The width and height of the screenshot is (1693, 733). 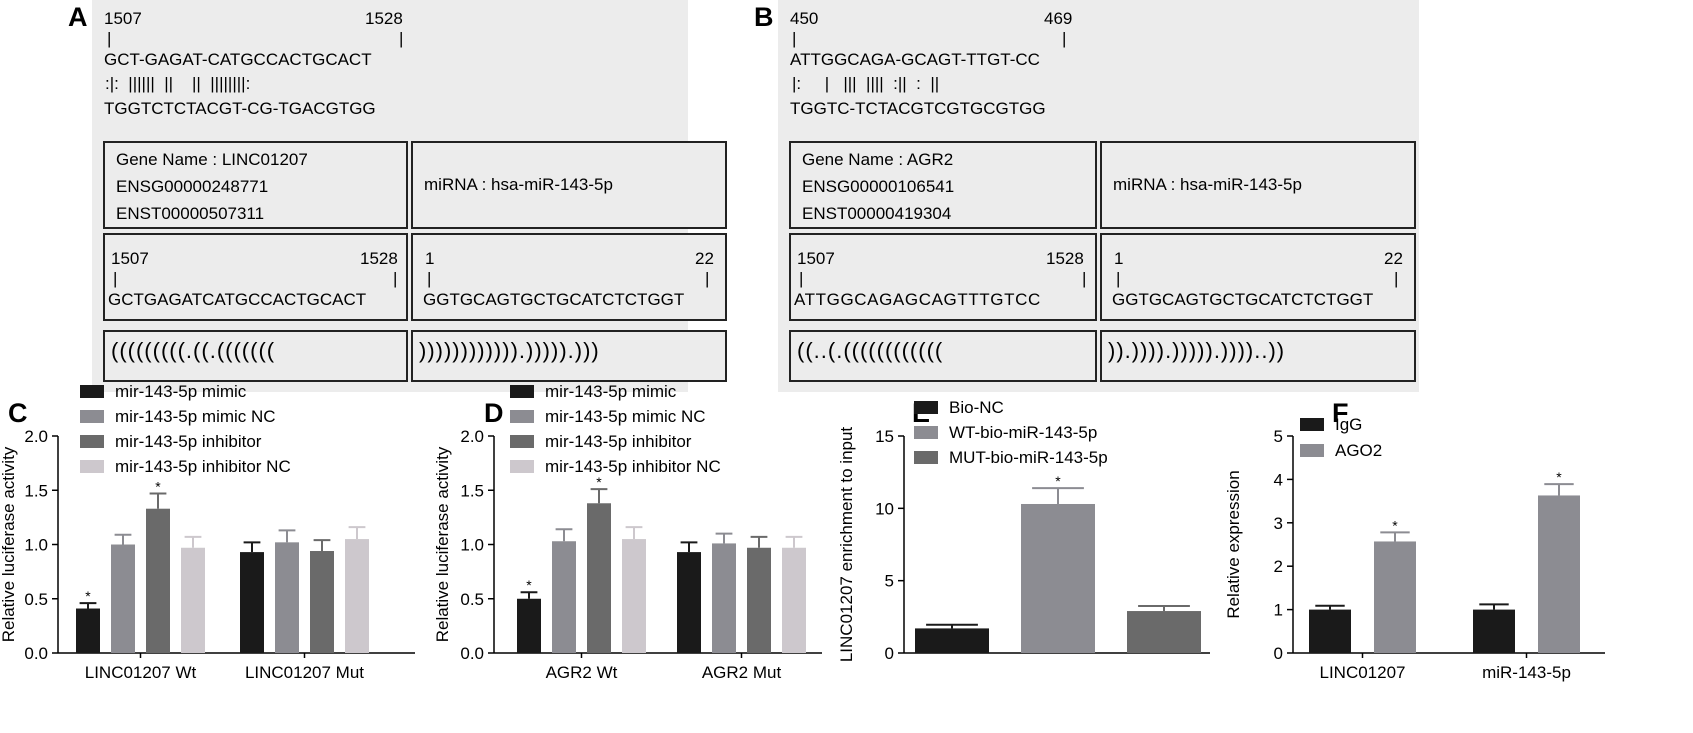 What do you see at coordinates (1258, 356) in the screenshot?
I see `panel-b-structure-right-box: )).)))).))))).))))..))` at bounding box center [1258, 356].